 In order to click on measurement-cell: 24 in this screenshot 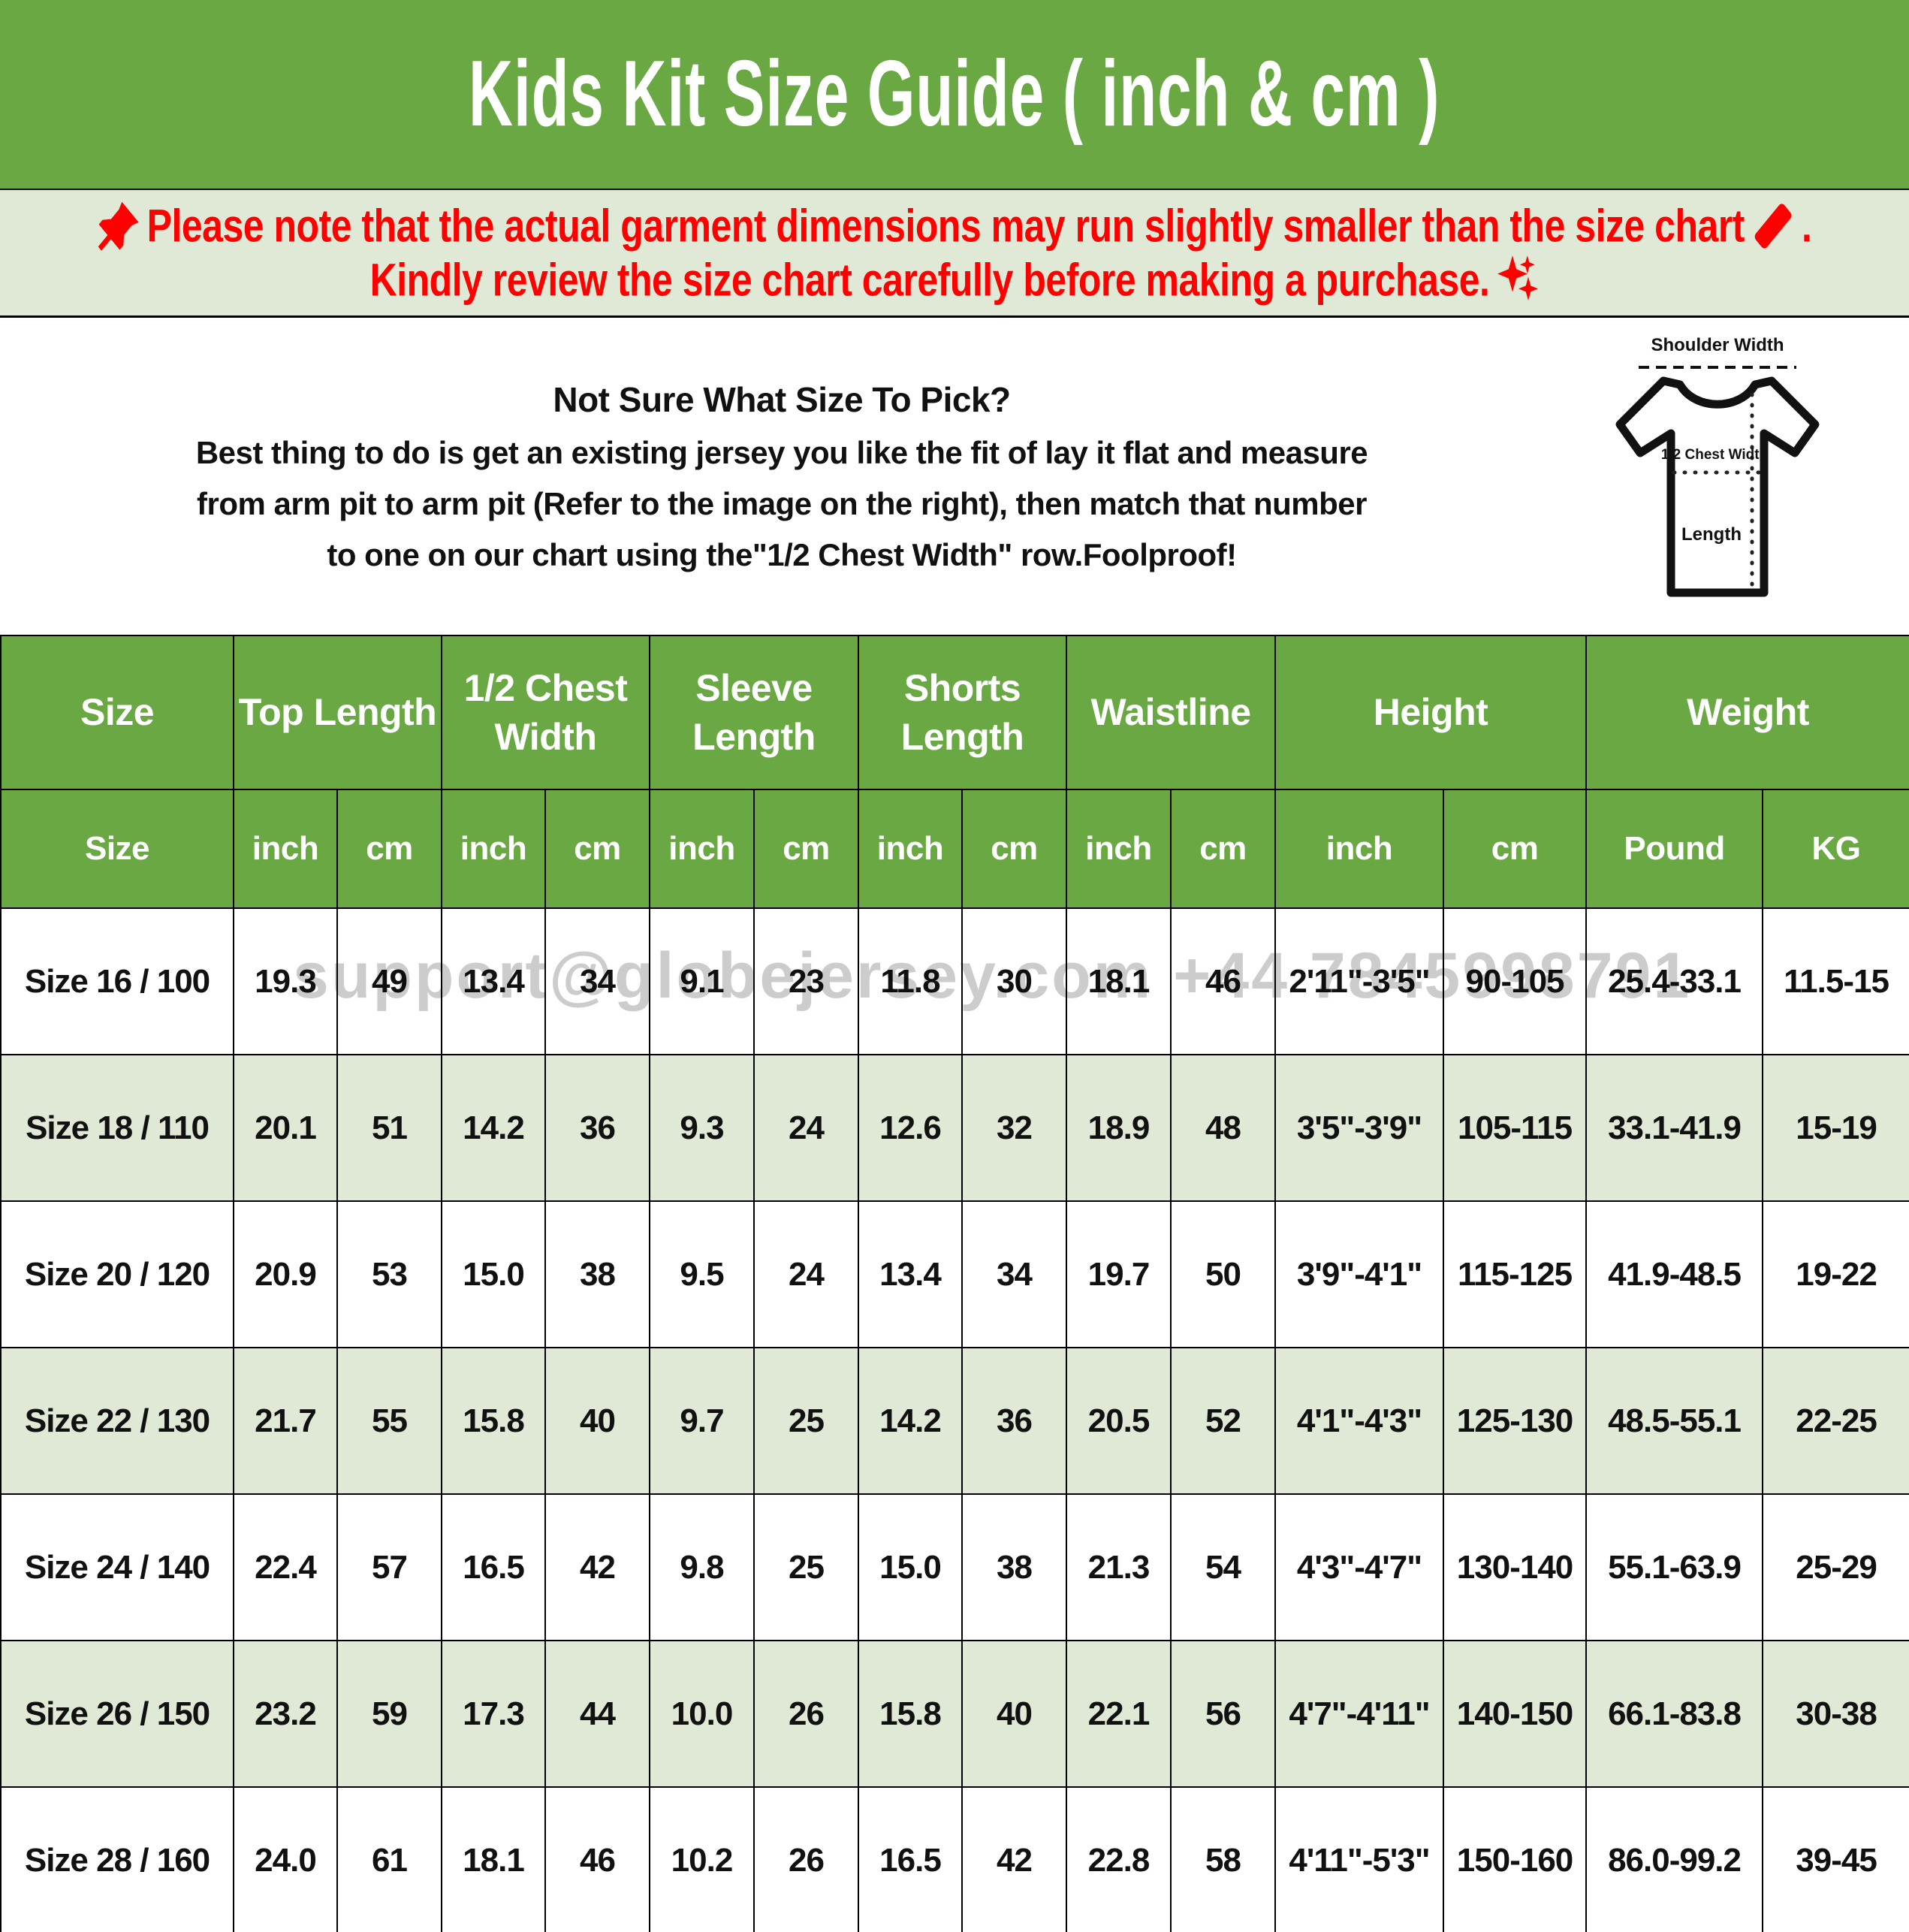, I will do `click(806, 1274)`.